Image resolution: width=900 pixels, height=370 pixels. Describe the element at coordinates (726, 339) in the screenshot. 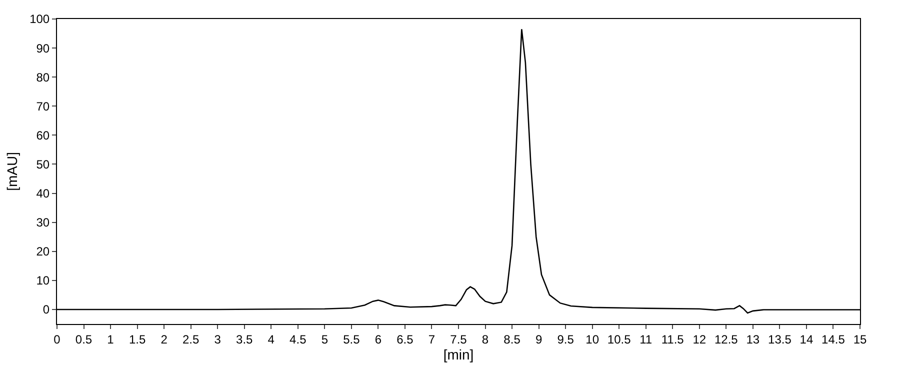

I see `x-tick-label: 12.5` at that location.